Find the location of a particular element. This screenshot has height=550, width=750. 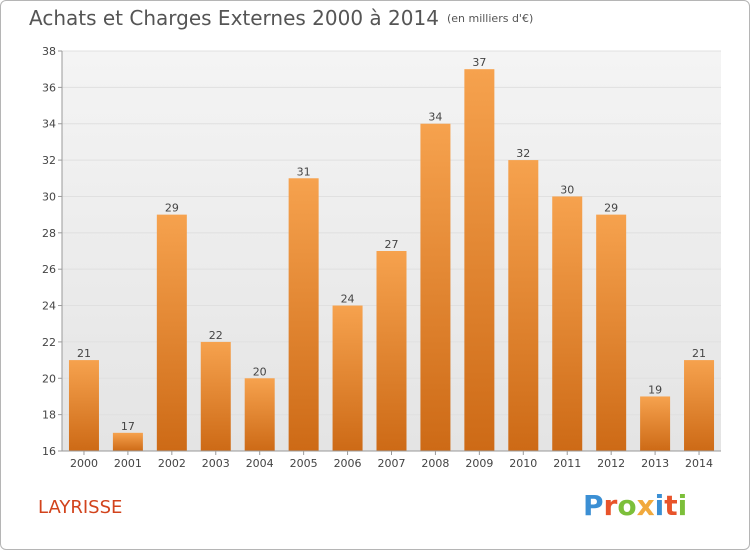

y-tick-label: 28 is located at coordinates (49, 233).